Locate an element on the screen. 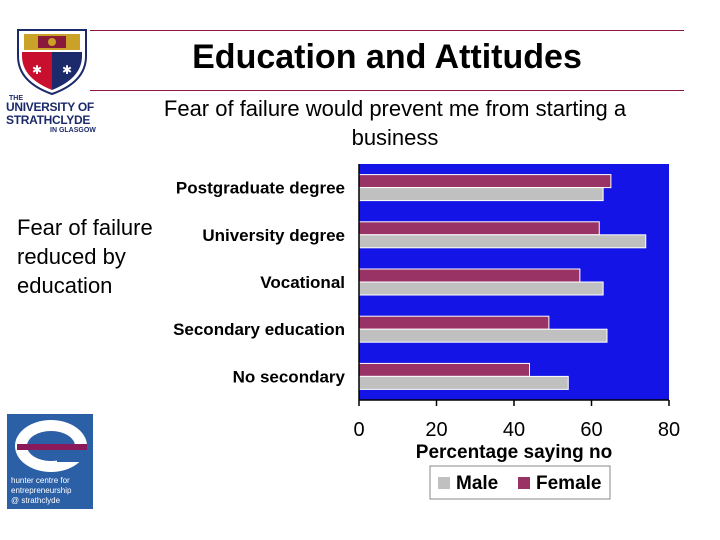  bar-male-no-secondary is located at coordinates (463, 382).